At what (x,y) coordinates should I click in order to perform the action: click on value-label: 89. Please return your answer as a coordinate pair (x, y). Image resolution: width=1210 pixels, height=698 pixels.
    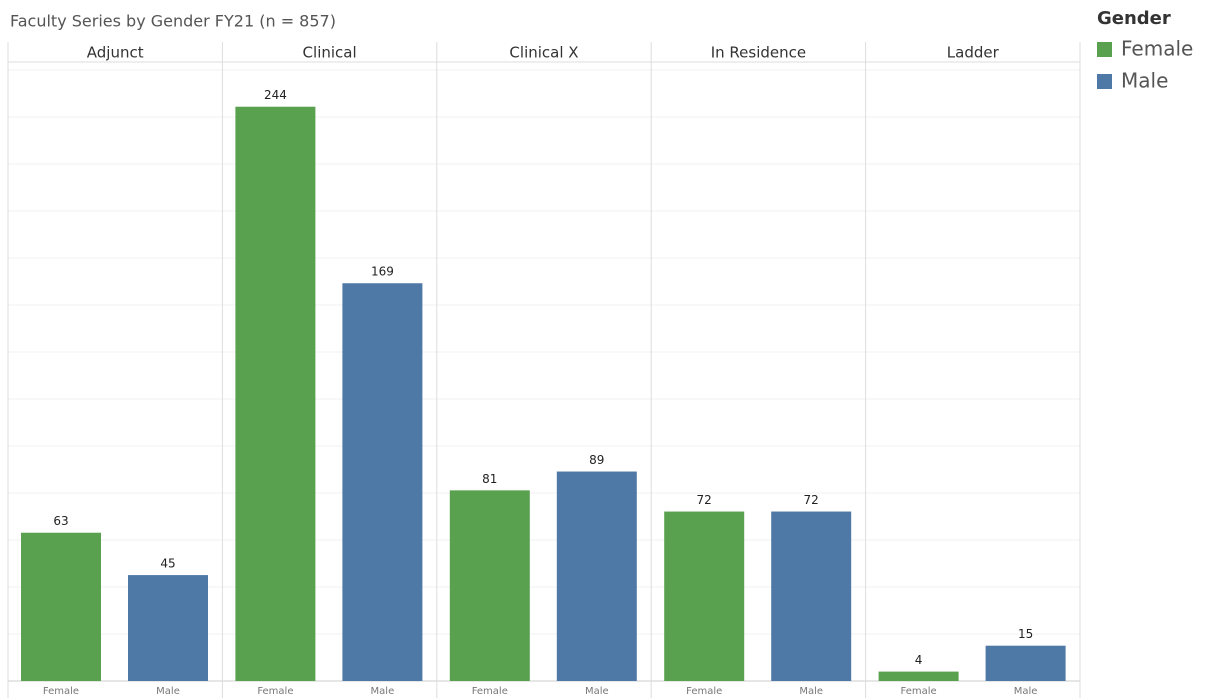
    Looking at the image, I should click on (596, 460).